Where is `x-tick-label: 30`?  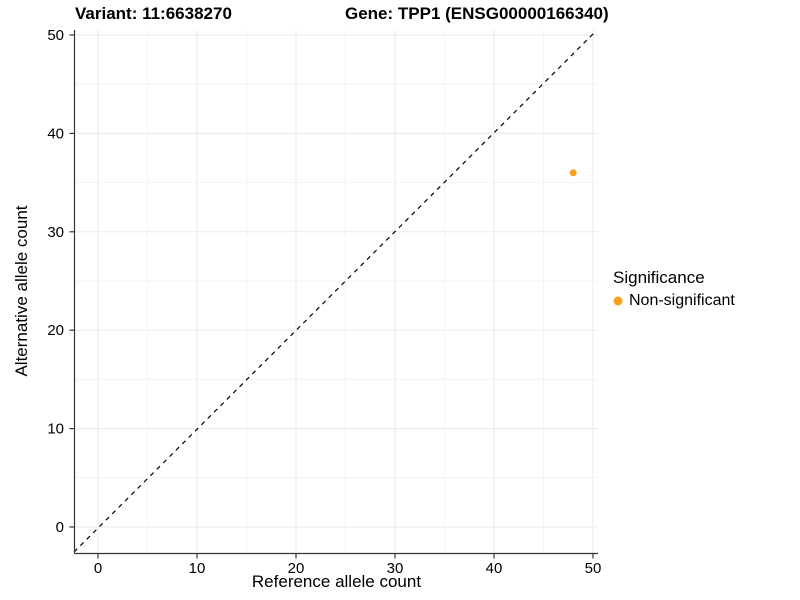
x-tick-label: 30 is located at coordinates (395, 568).